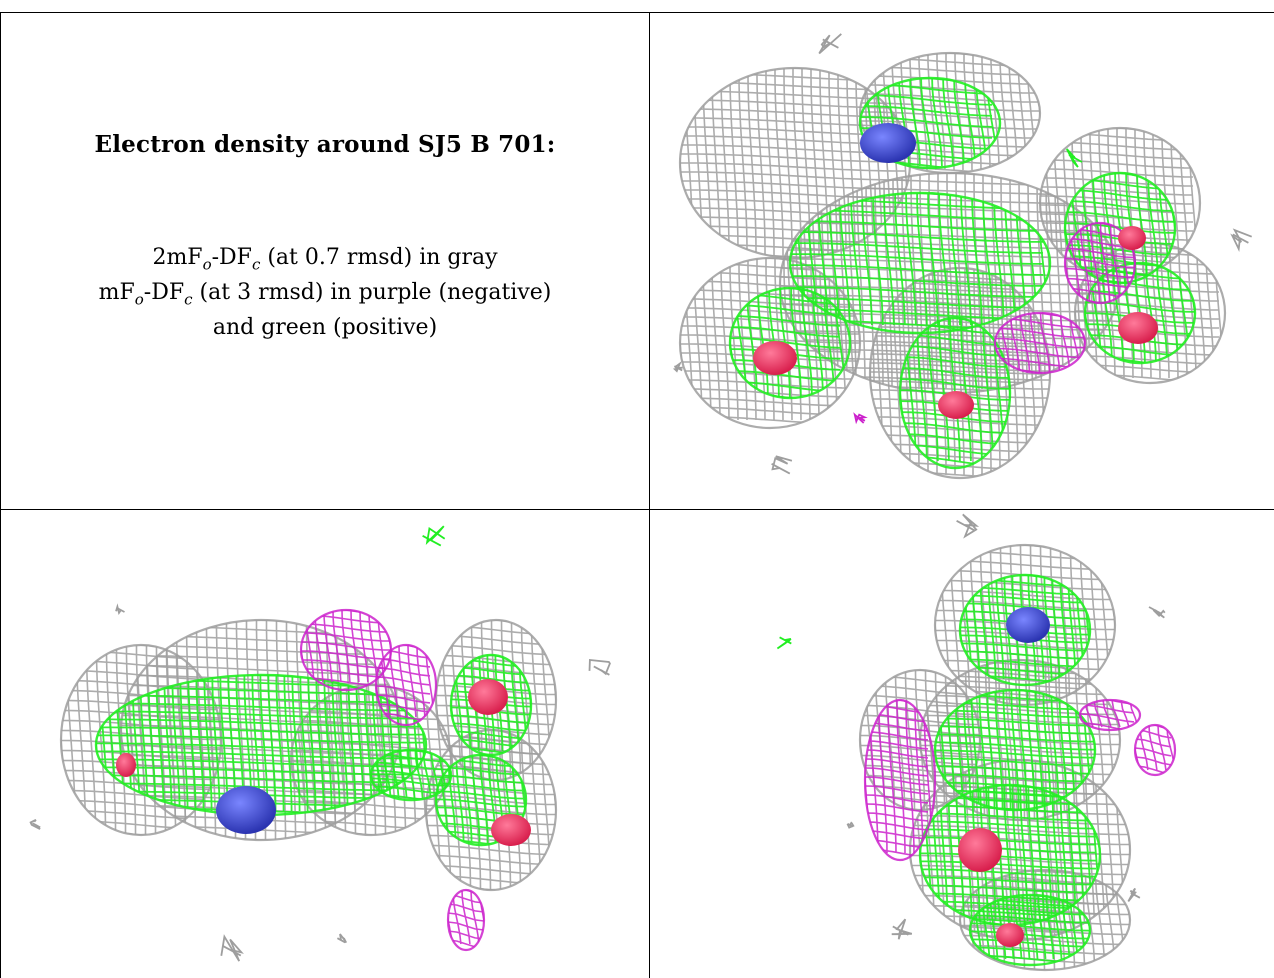 Image resolution: width=1274 pixels, height=978 pixels. What do you see at coordinates (1120, 203) in the screenshot?
I see `gray-2fofc-mesh` at bounding box center [1120, 203].